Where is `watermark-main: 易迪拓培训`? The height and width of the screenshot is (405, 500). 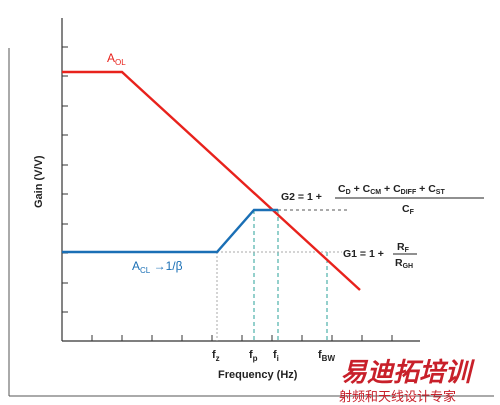
watermark-main: 易迪拓培训 is located at coordinates (408, 373).